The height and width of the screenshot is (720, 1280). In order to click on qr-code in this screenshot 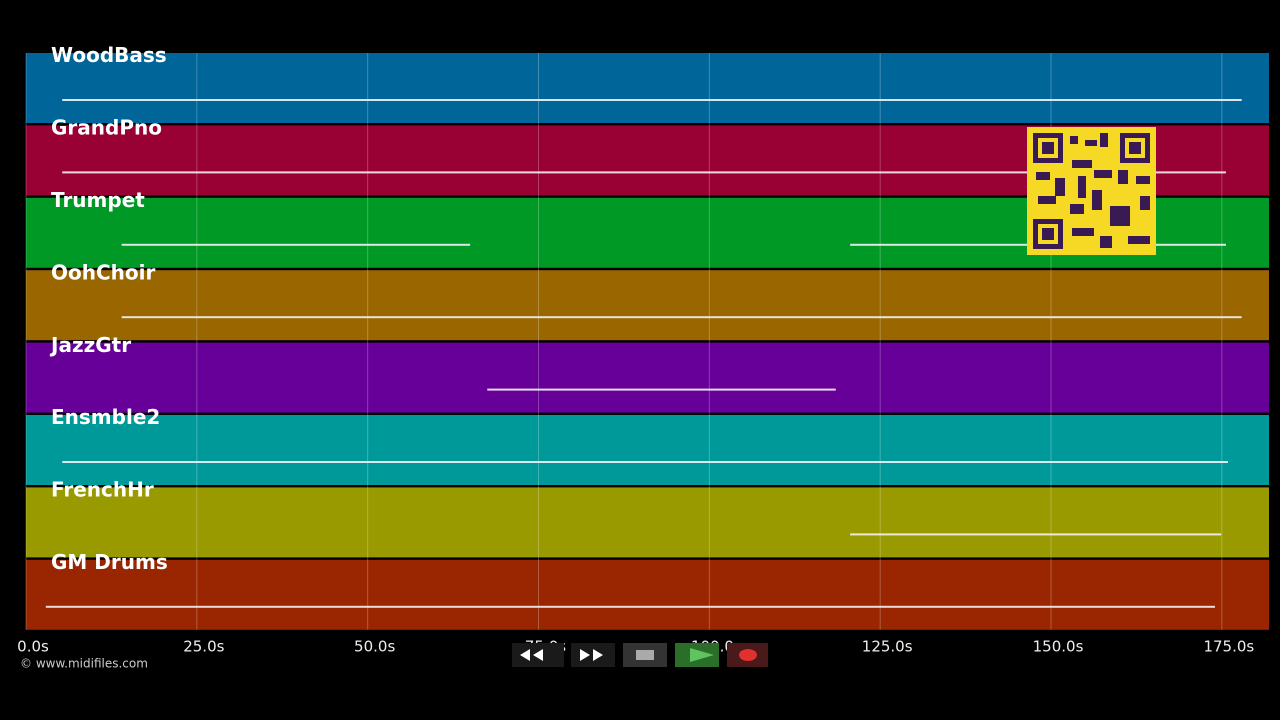, I will do `click(1091, 191)`.